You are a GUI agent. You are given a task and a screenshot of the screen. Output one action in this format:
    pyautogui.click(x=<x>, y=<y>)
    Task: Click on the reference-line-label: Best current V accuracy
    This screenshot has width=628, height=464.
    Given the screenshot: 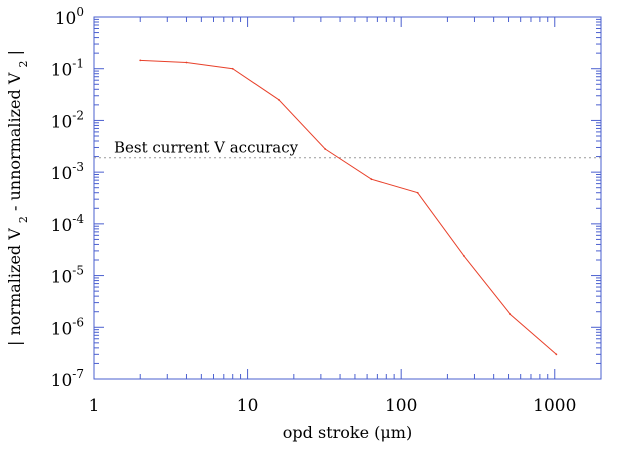 What is the action you would take?
    pyautogui.click(x=206, y=148)
    